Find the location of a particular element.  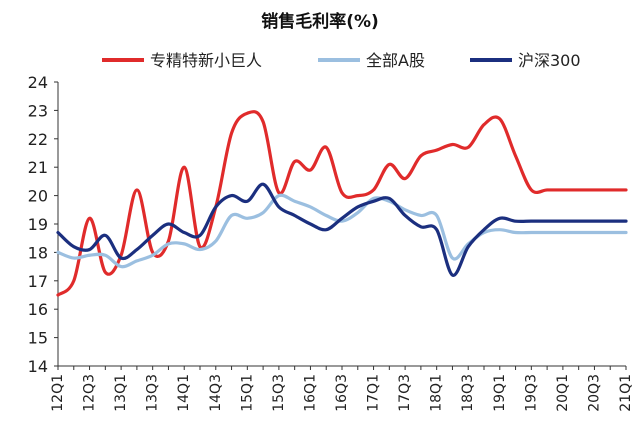

x-tick-label: 19Q1 is located at coordinates (500, 393).